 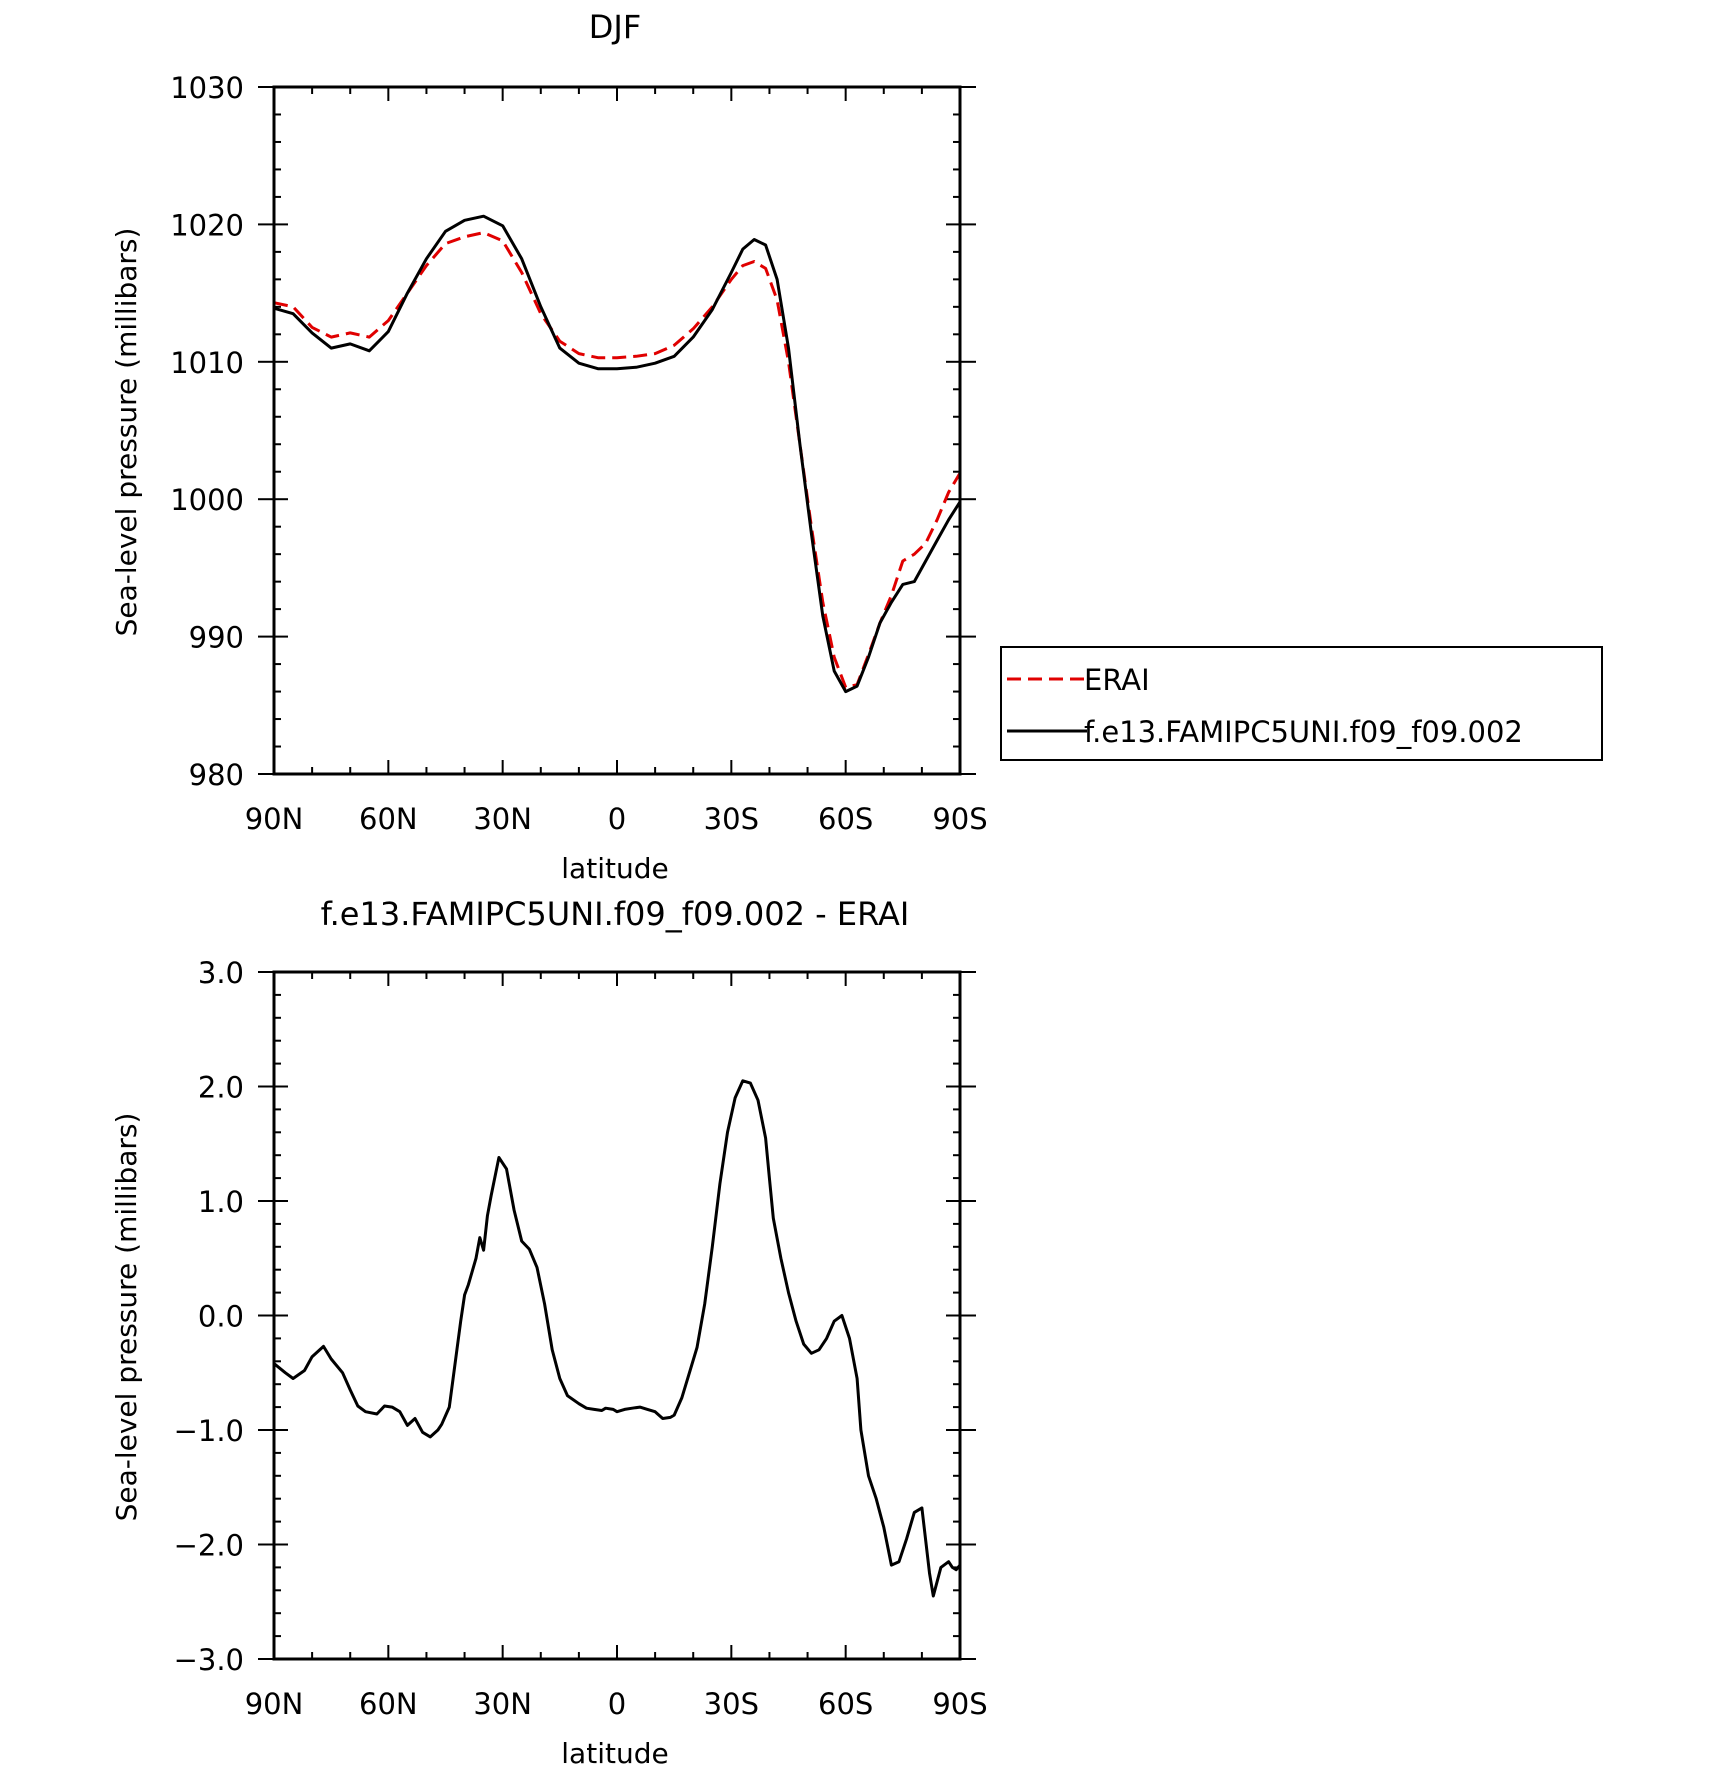 What do you see at coordinates (216, 638) in the screenshot?
I see `y-tick-label: 990` at bounding box center [216, 638].